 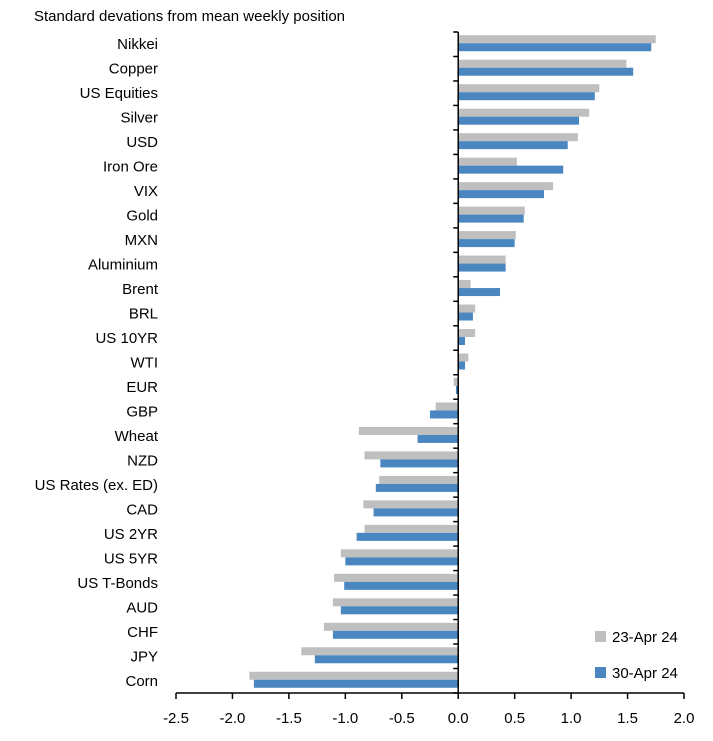 I want to click on category-label: Corn, so click(x=141, y=681).